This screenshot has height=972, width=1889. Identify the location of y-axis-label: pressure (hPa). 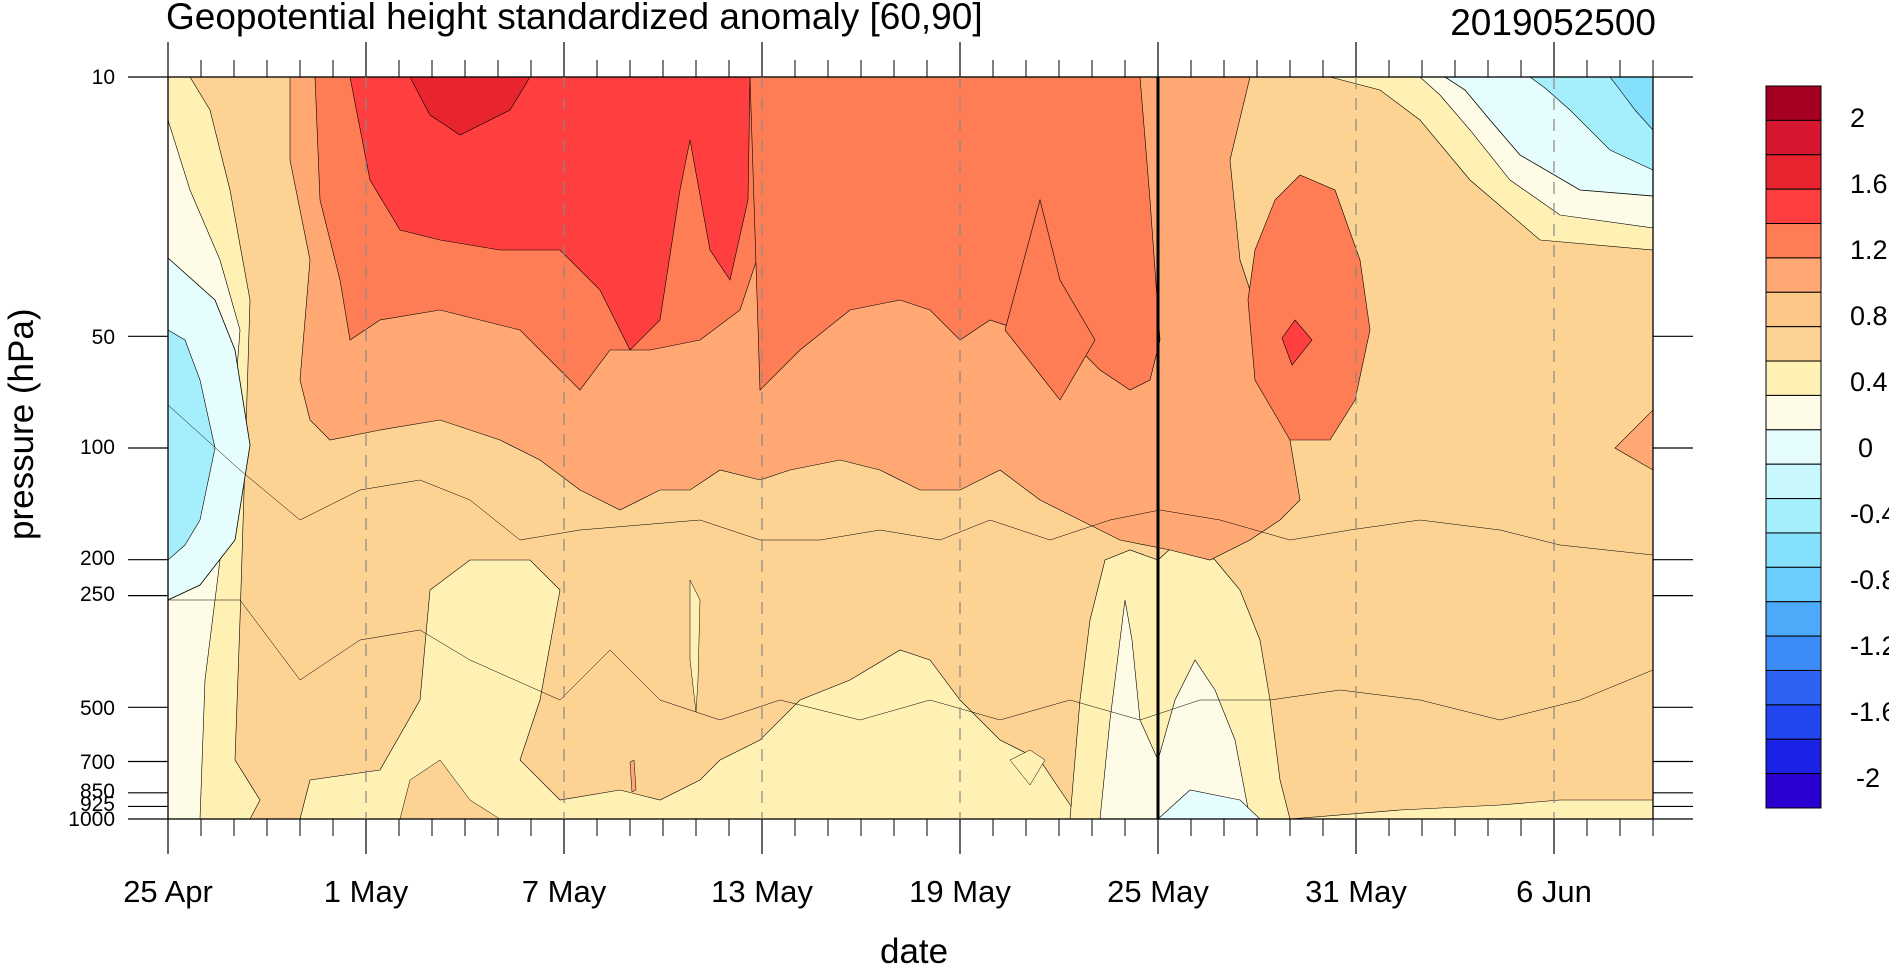
(21, 424).